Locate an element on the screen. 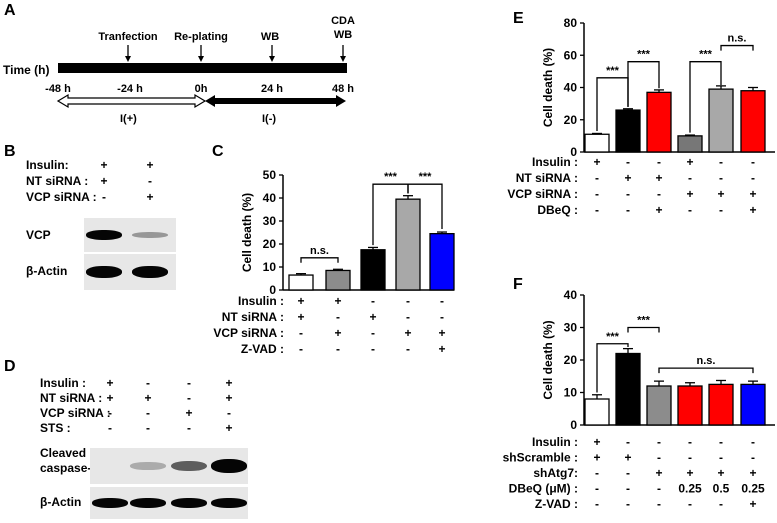 This screenshot has width=777, height=523. timeline-events: Tranfection Re-plating WB CDA WB is located at coordinates (226, 38).